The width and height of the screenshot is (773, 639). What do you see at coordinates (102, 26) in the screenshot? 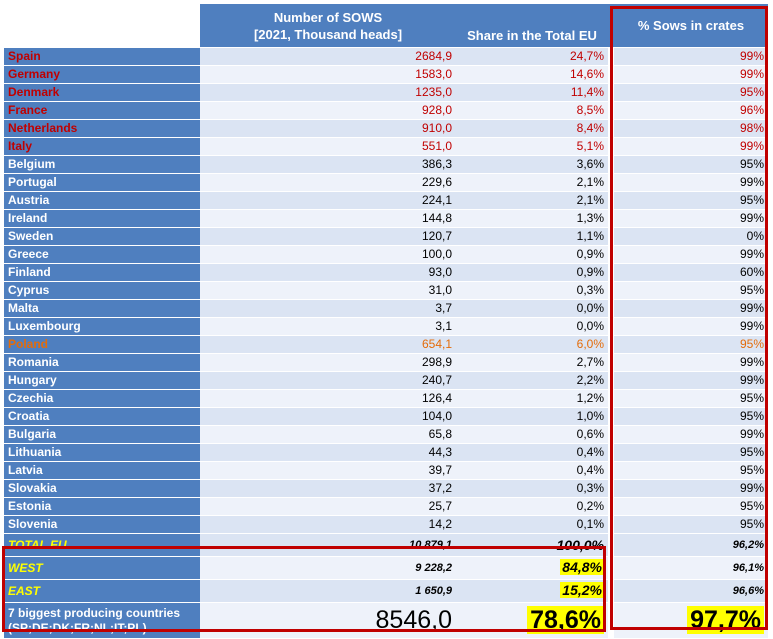
I see `header-country-blank` at bounding box center [102, 26].